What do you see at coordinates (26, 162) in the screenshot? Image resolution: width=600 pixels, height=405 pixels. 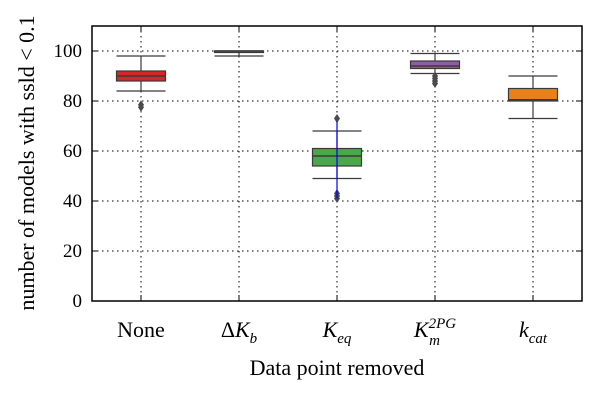 I see `y-axis-title: number of models with ssld < 0.1` at bounding box center [26, 162].